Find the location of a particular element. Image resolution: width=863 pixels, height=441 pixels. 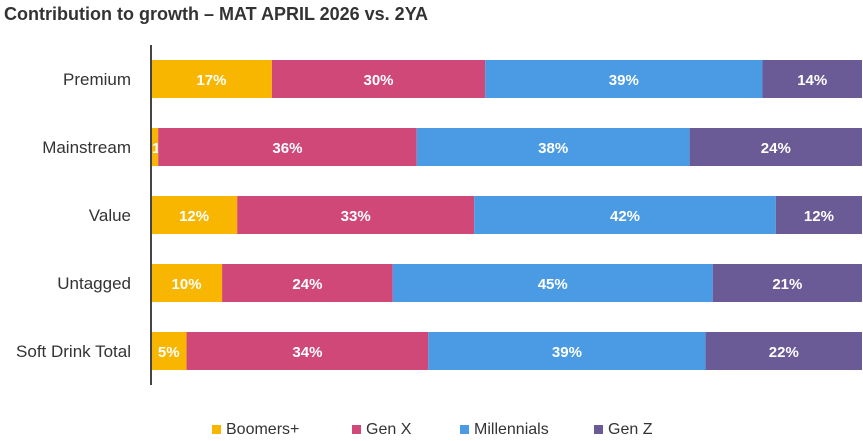

data-label-untagged-gen-z: 21% is located at coordinates (787, 284).